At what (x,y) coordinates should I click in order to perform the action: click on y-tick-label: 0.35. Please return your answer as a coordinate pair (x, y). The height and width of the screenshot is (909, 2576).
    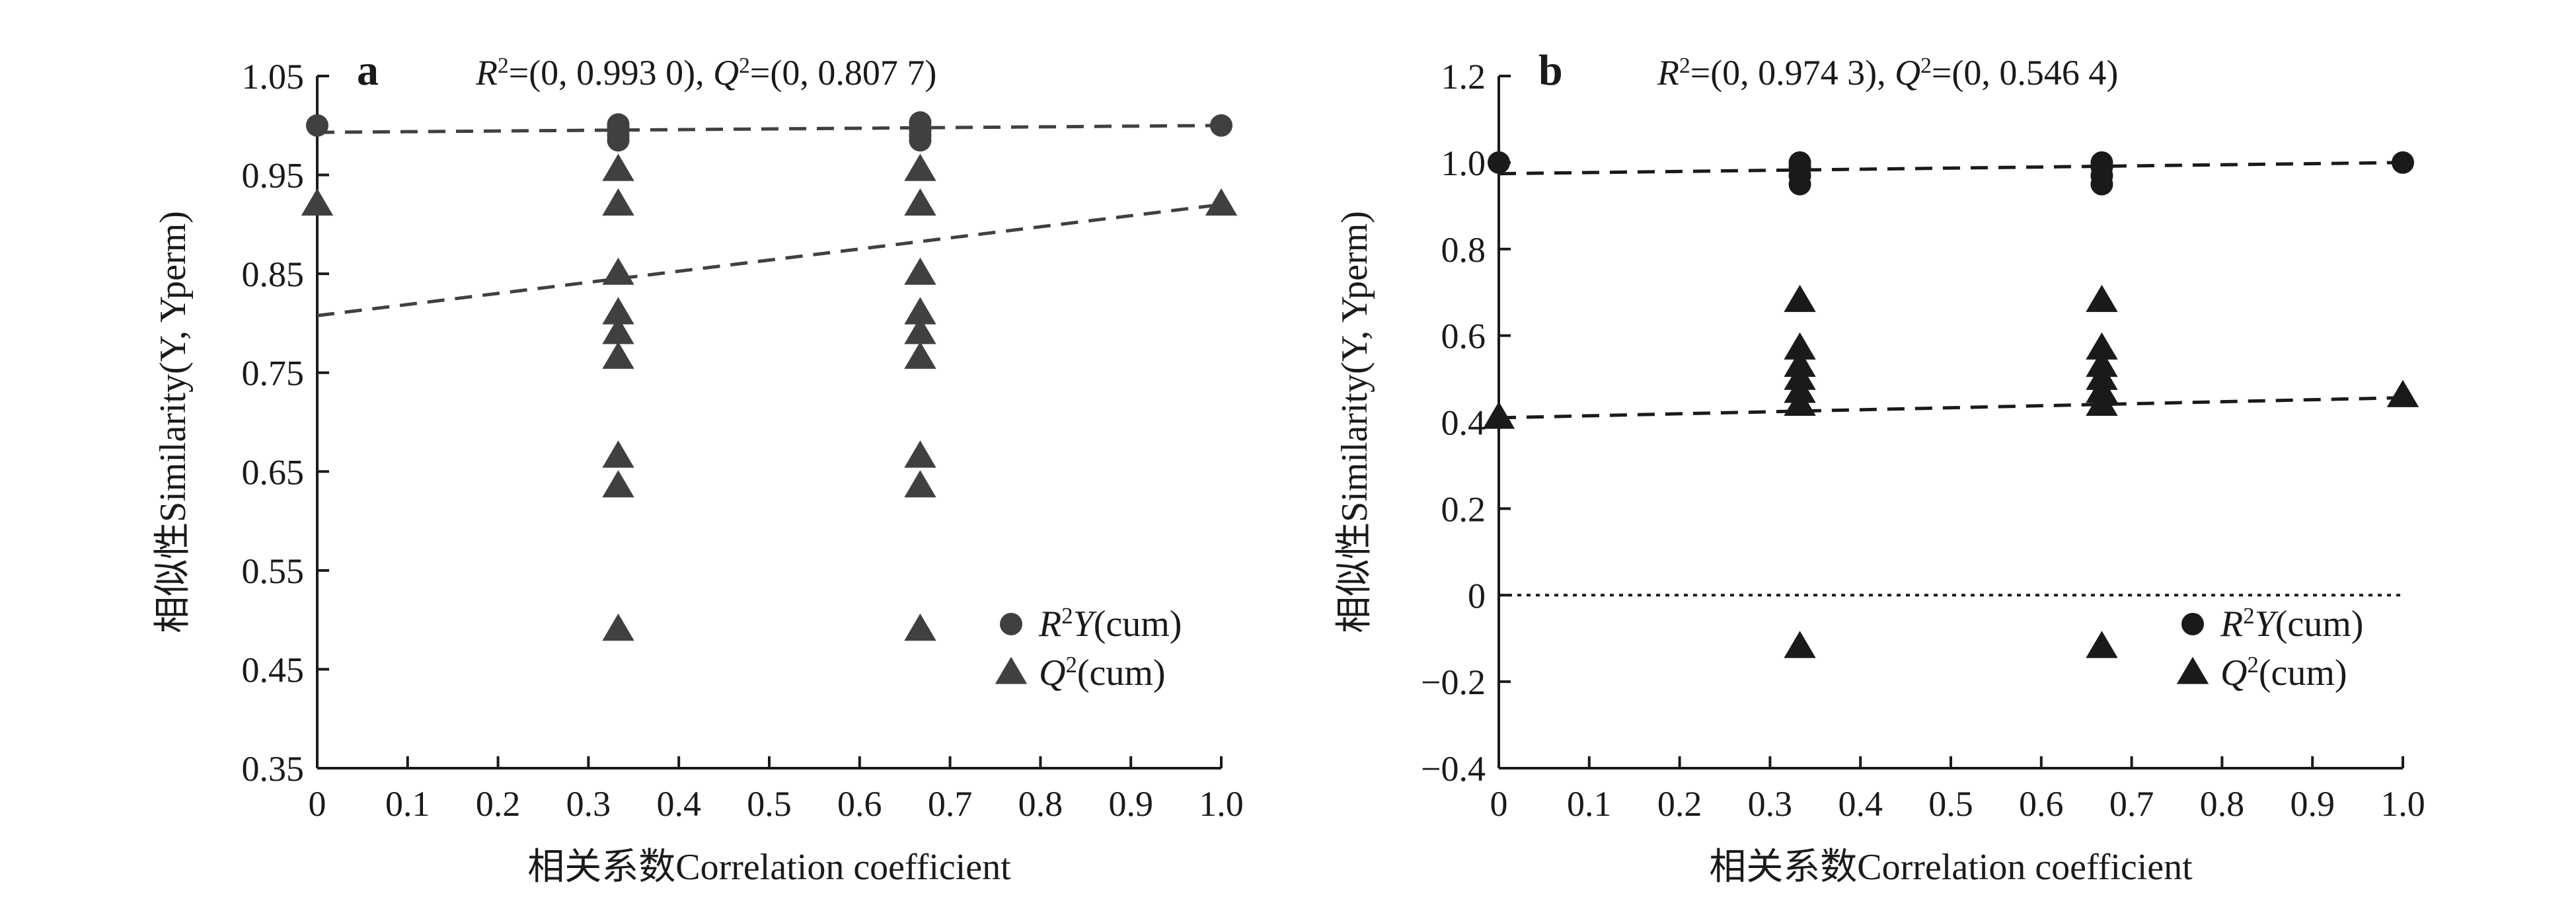
    Looking at the image, I should click on (273, 769).